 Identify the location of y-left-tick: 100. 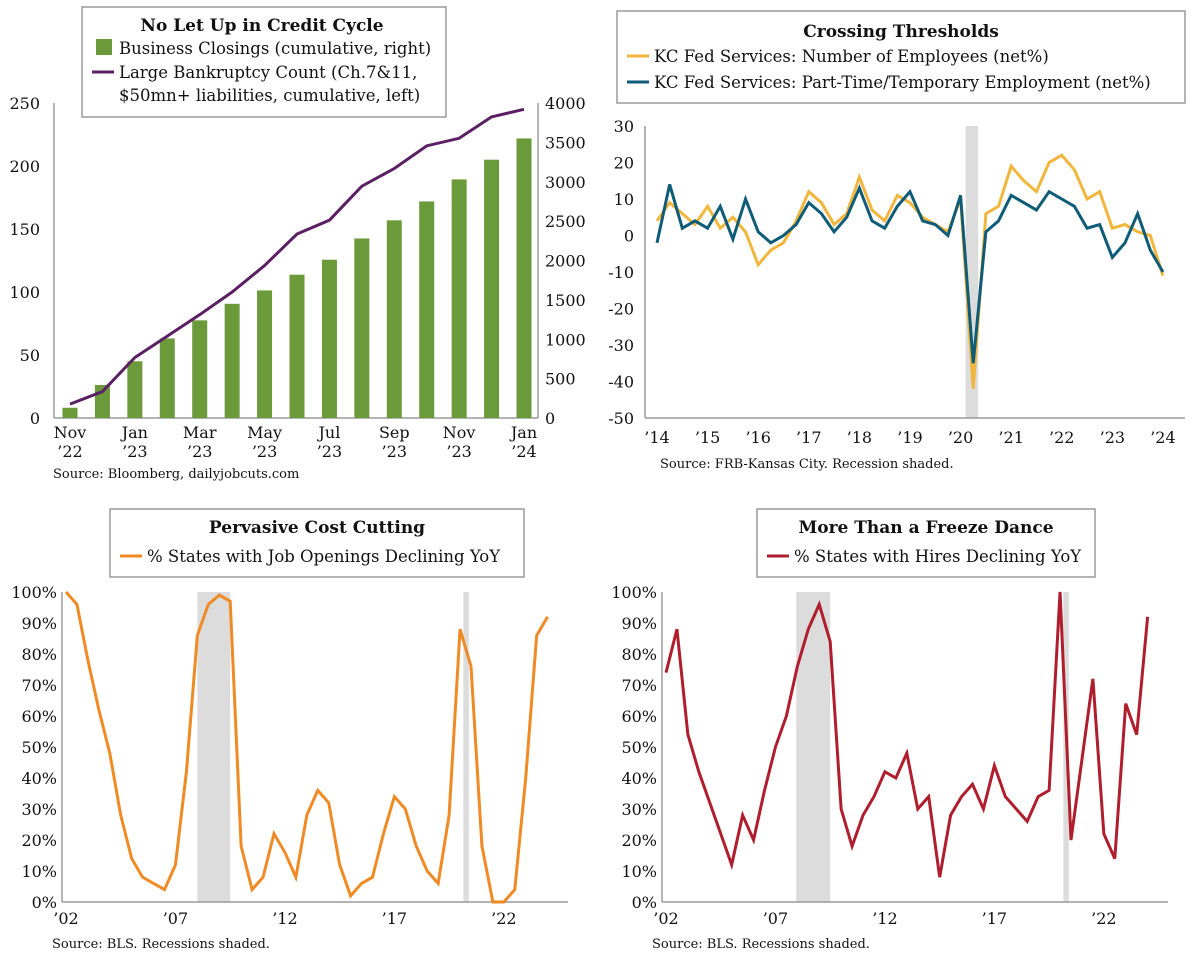
(24, 292).